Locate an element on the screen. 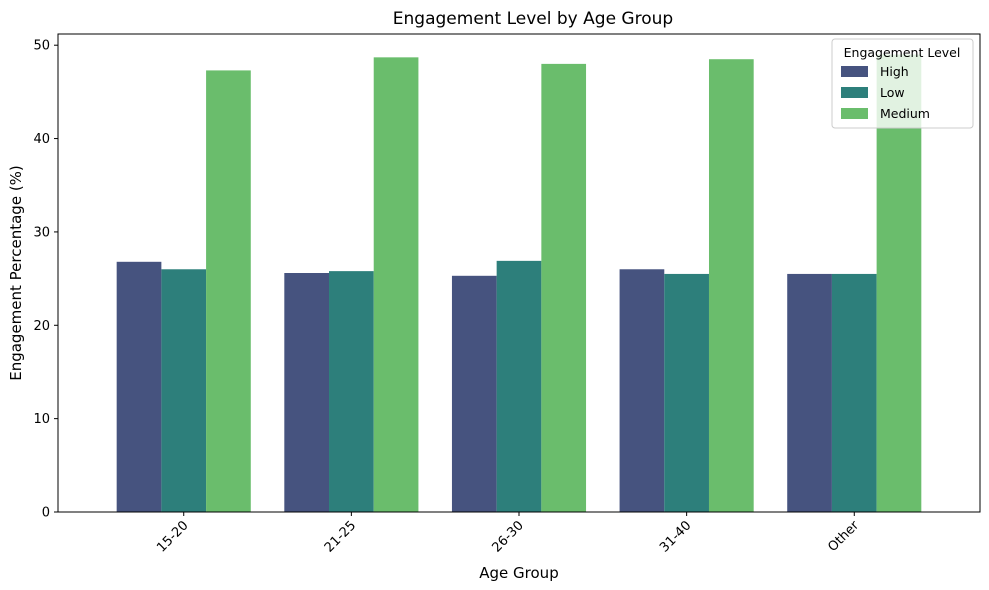 This screenshot has width=989, height=590. legend: Engagement Level High Low Medium is located at coordinates (902, 83).